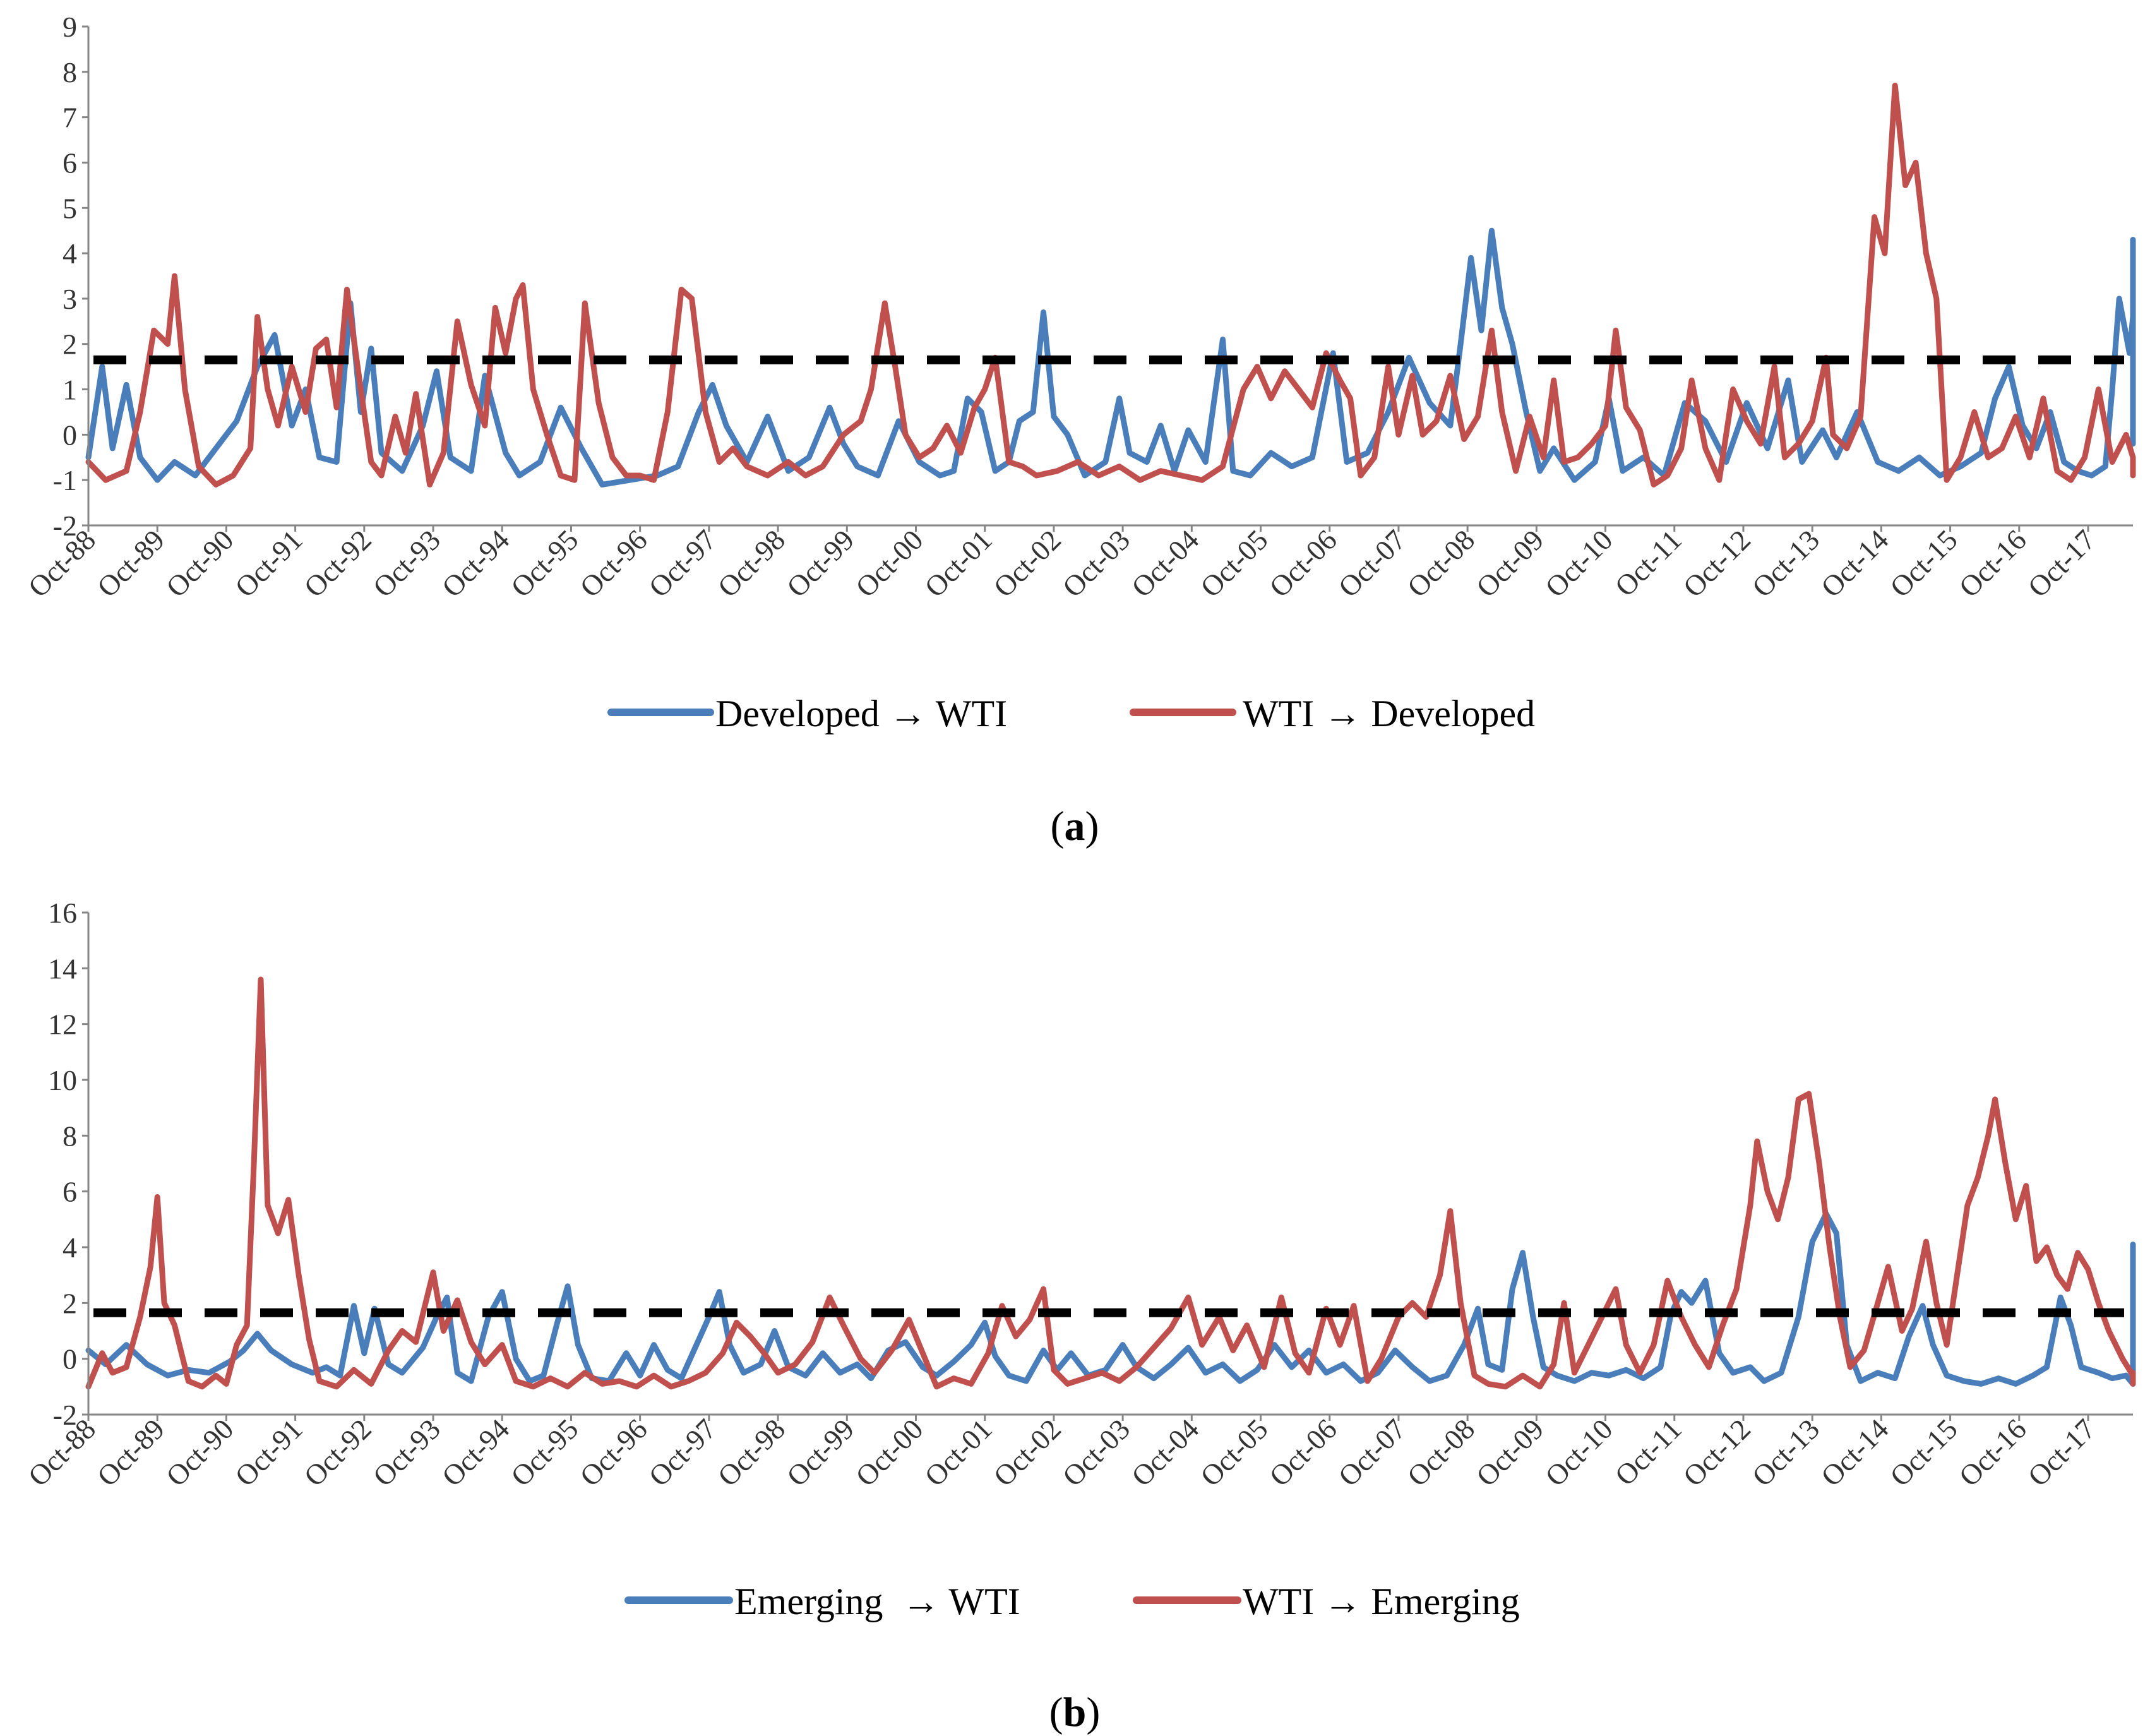  Describe the element at coordinates (1110, 358) in the screenshot. I see `series-line-developed-to-wti` at that location.